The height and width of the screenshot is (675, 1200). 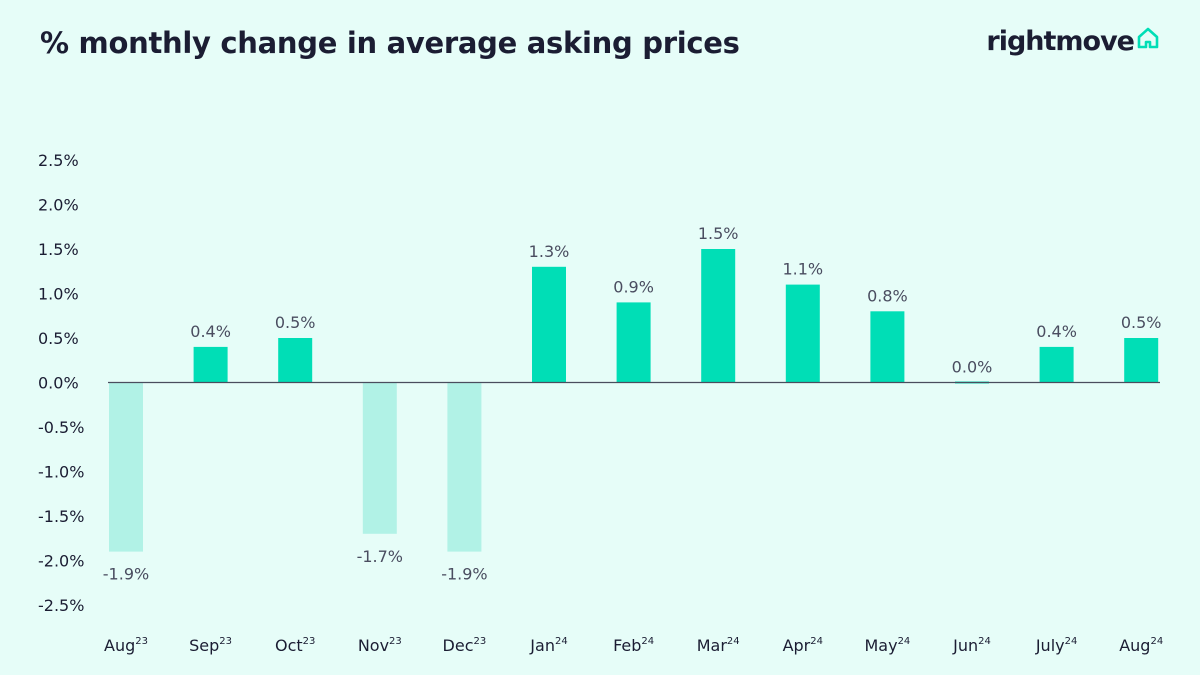 I want to click on data-label: 1.5%, so click(x=718, y=233).